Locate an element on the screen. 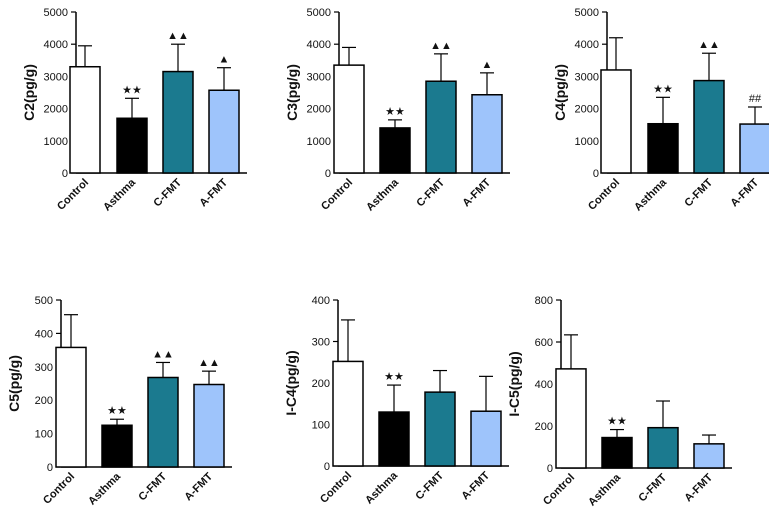  y-axis-title: C4(pg/g) is located at coordinates (560, 92).